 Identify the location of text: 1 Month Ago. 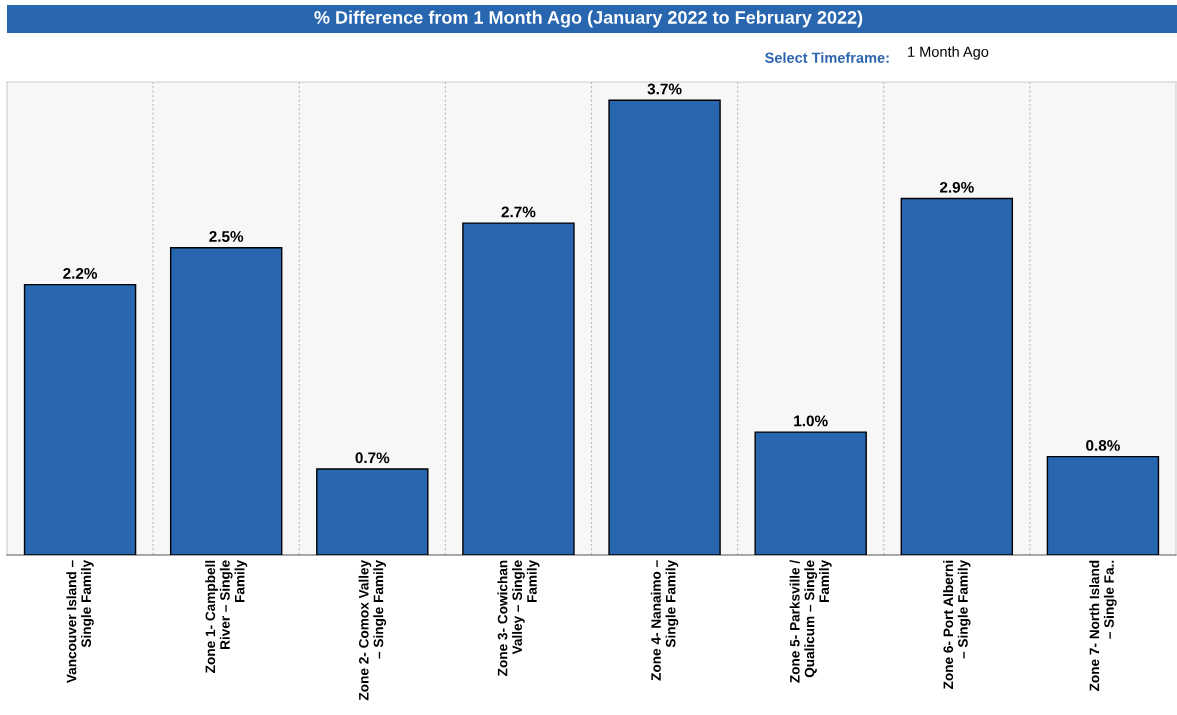
(948, 53).